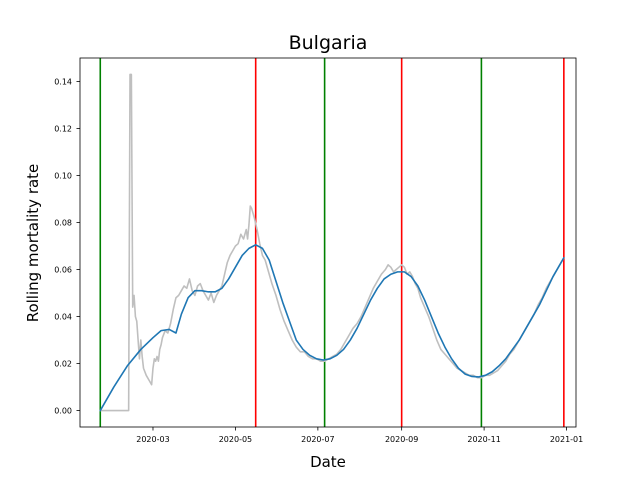 Image resolution: width=640 pixels, height=480 pixels. I want to click on y-tick-label: 0.08, so click(63, 223).